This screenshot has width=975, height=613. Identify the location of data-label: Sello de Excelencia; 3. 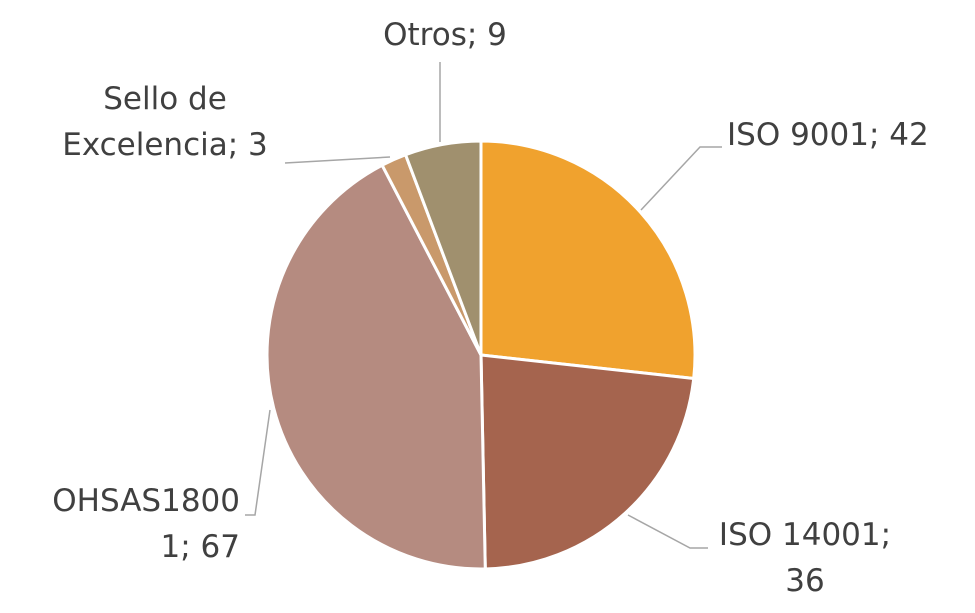
(165, 122).